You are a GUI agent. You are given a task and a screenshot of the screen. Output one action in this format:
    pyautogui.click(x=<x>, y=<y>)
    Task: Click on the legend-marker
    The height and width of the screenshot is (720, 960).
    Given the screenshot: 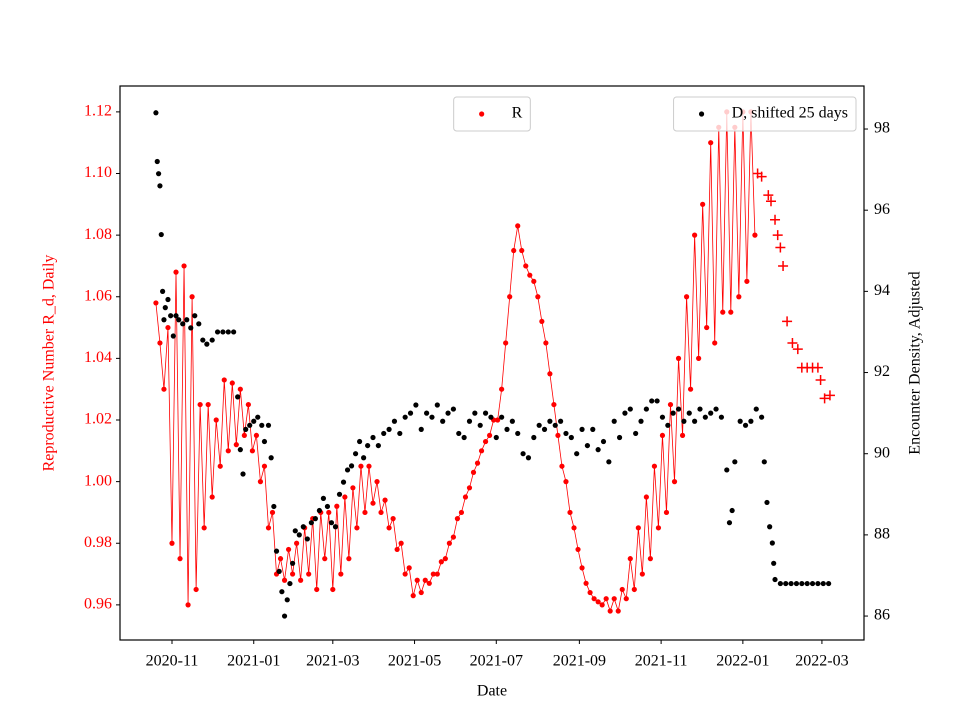 What is the action you would take?
    pyautogui.click(x=701, y=114)
    